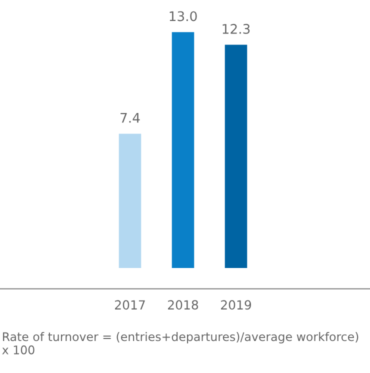  What do you see at coordinates (130, 305) in the screenshot?
I see `x-tick-label: 2017` at bounding box center [130, 305].